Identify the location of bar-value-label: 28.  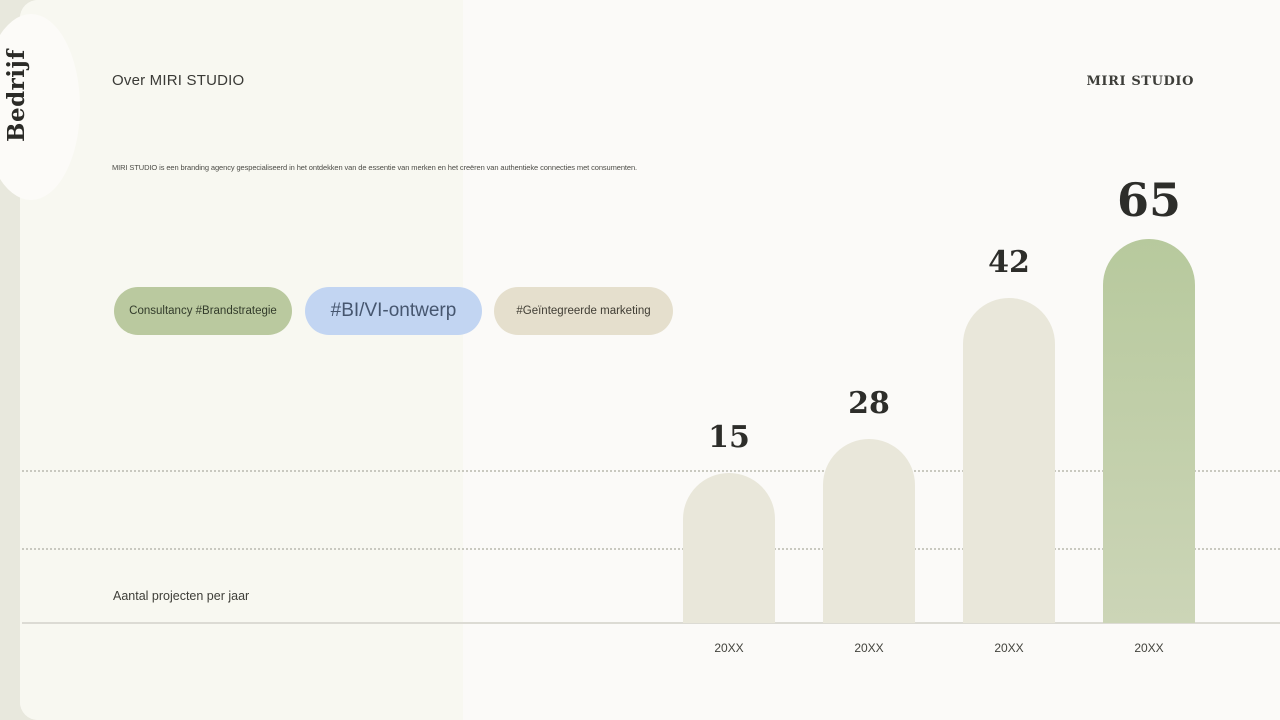
(869, 403).